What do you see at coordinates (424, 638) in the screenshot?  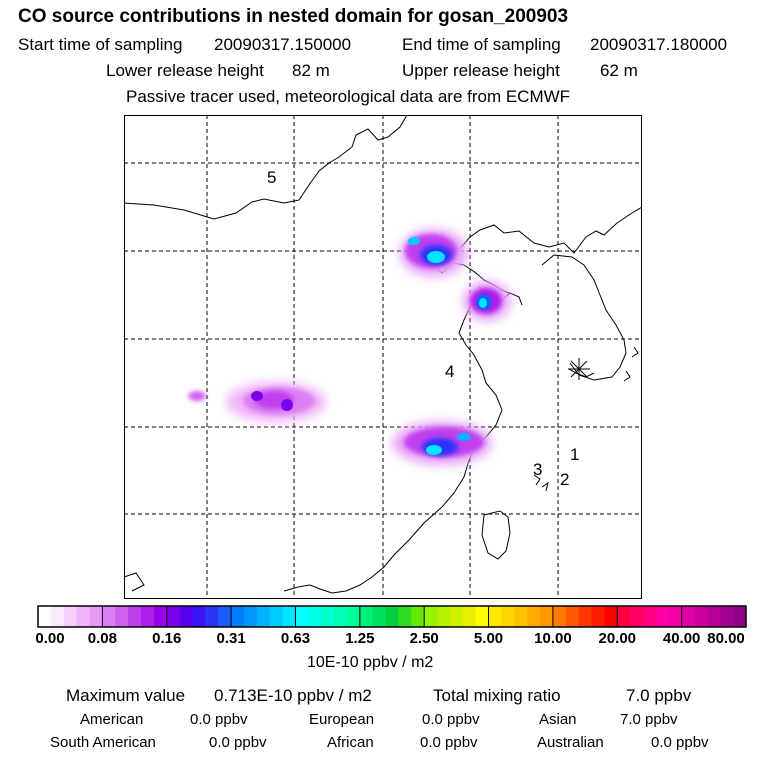 I see `colorbar-tick-label: 2.50` at bounding box center [424, 638].